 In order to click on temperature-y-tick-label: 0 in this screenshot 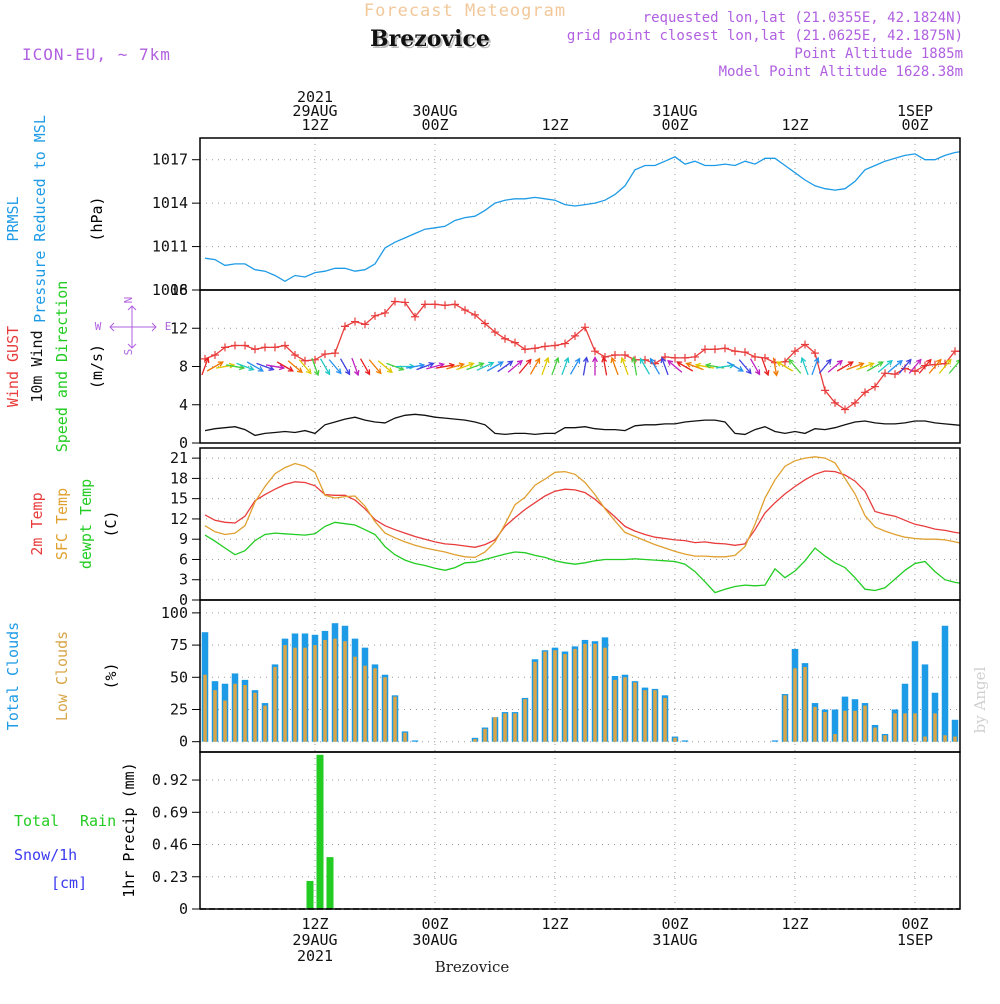, I will do `click(183, 600)`.